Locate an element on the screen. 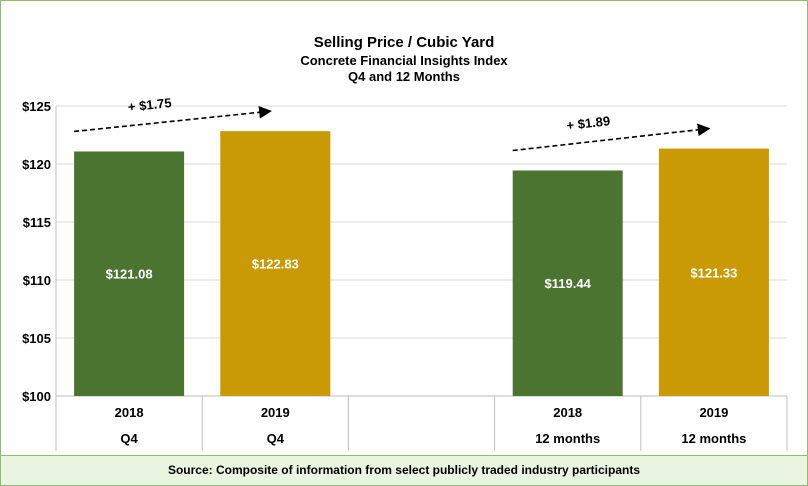 This screenshot has width=808, height=486. chart-subtitle-period: Q4 and 12 Months is located at coordinates (404, 76).